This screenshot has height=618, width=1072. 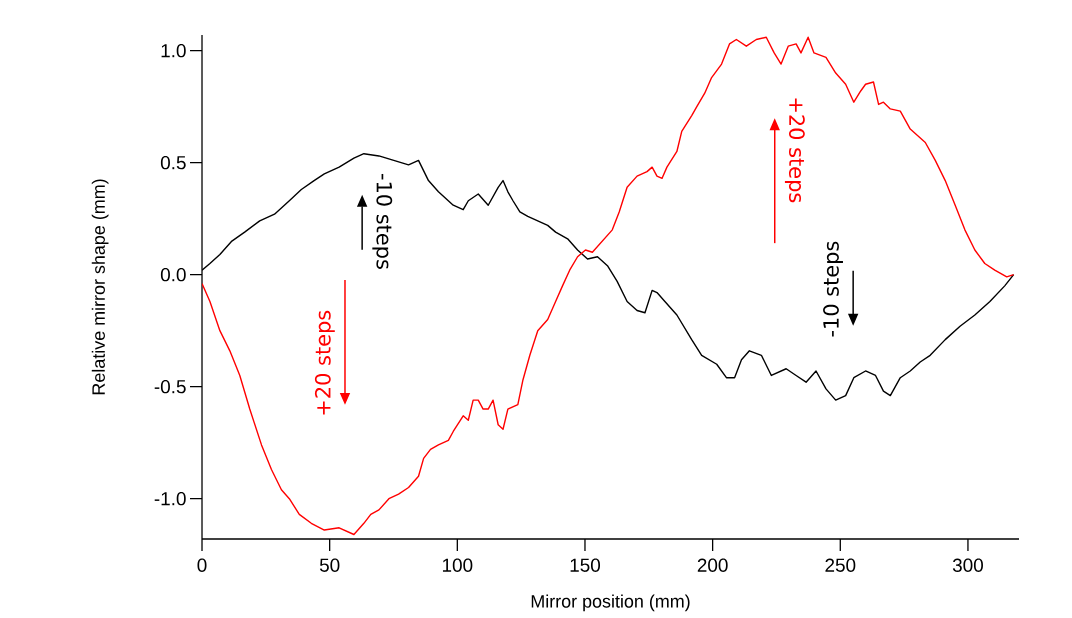 What do you see at coordinates (712, 565) in the screenshot?
I see `x-tick-label: 200` at bounding box center [712, 565].